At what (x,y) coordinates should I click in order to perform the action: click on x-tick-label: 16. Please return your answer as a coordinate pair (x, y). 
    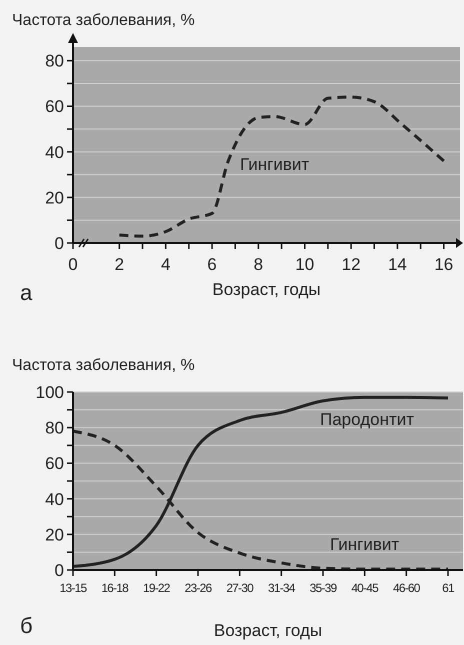
    Looking at the image, I should click on (444, 264).